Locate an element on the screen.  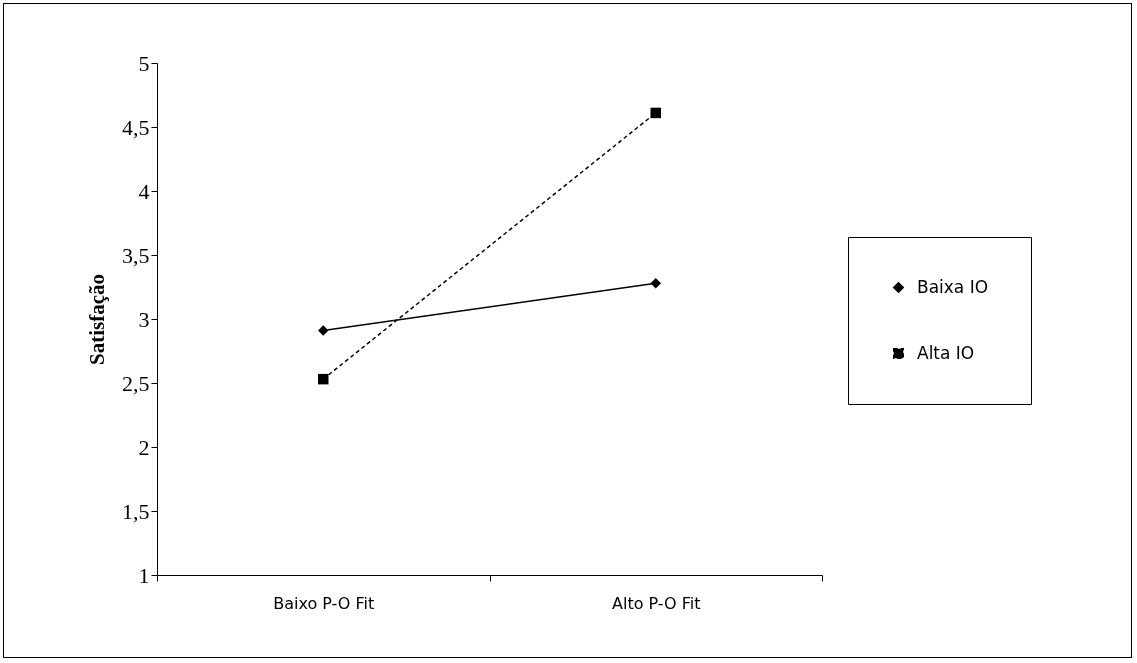
legend-label: Alta IO is located at coordinates (946, 352).